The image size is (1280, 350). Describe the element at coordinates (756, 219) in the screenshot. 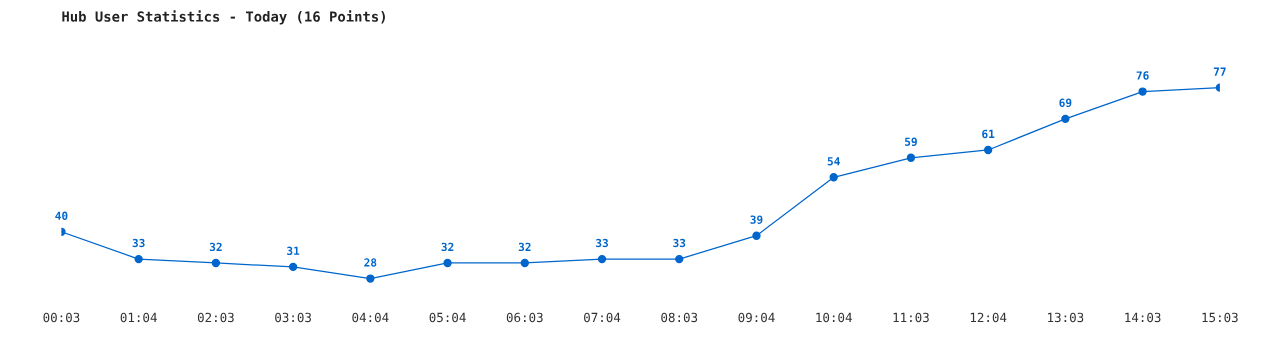

I see `data-label: 39` at that location.